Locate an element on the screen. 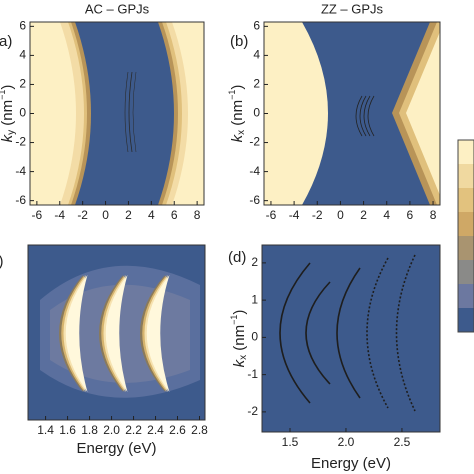 This screenshot has height=474, width=474. x-tick-label: 2.5 is located at coordinates (402, 442).